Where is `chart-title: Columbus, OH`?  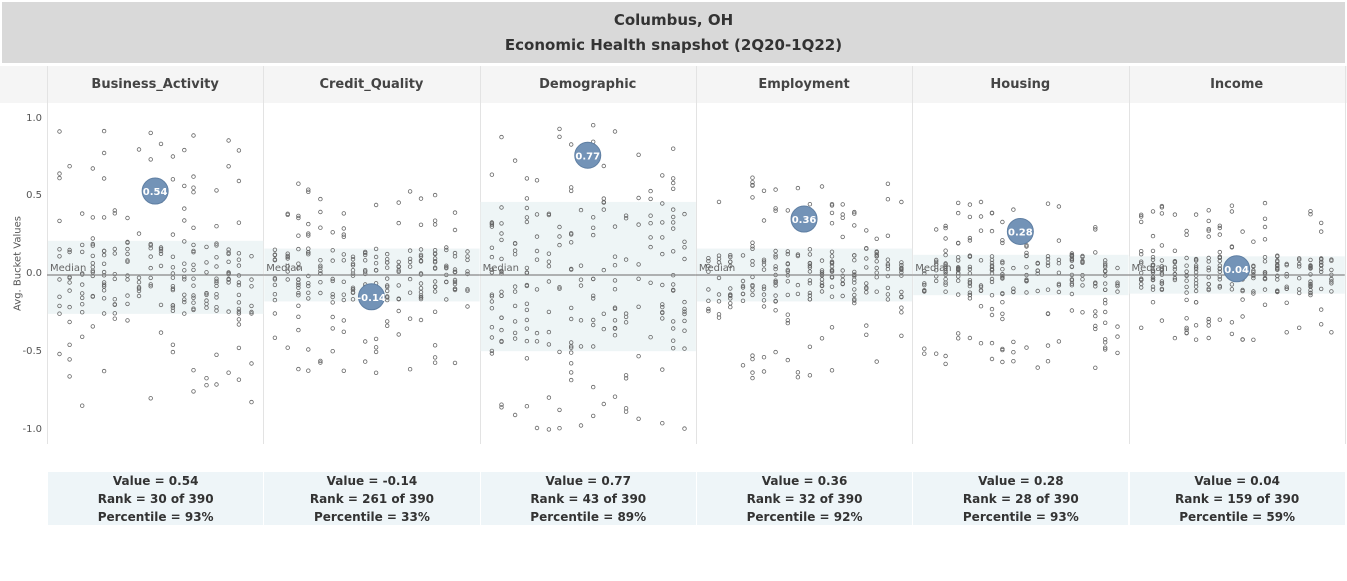
chart-title: Columbus, OH is located at coordinates (673, 20).